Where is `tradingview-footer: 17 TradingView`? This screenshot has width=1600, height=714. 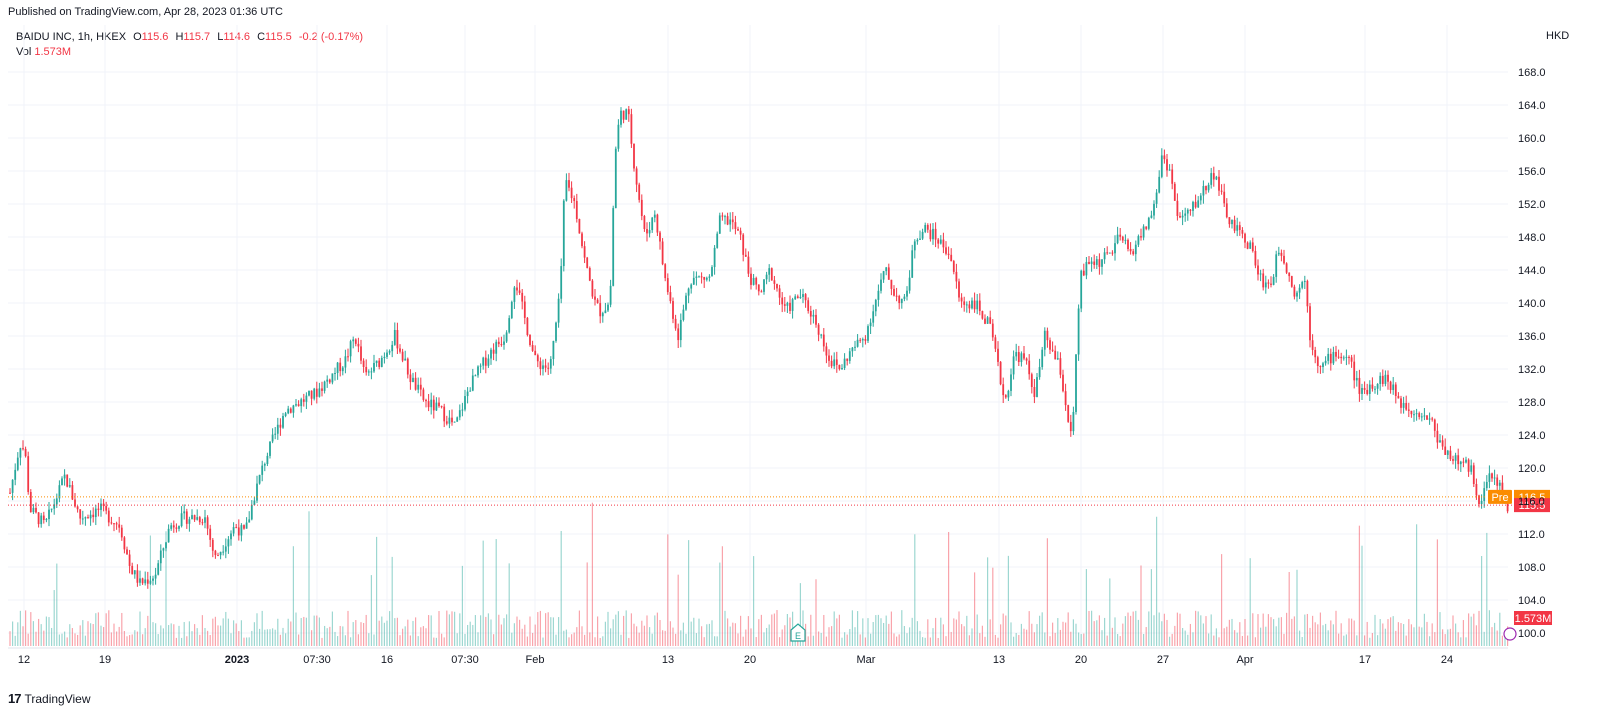
tradingview-footer: 17 TradingView is located at coordinates (49, 698).